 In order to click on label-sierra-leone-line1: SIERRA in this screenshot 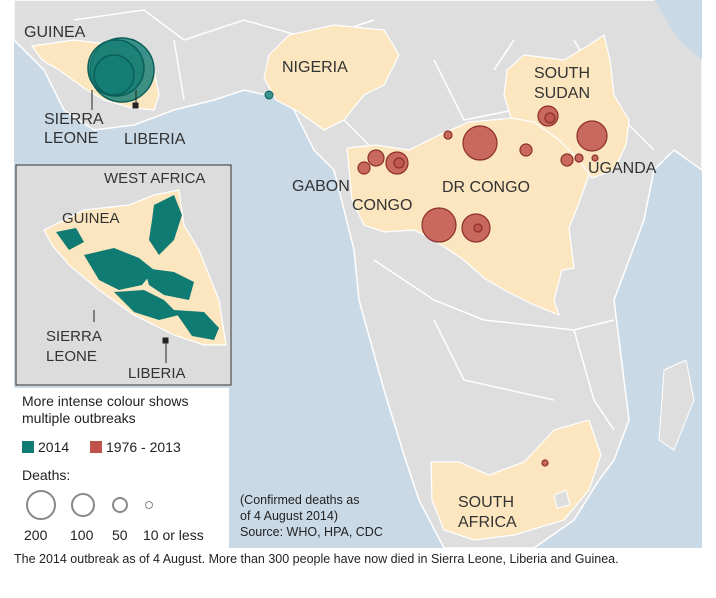, I will do `click(74, 119)`.